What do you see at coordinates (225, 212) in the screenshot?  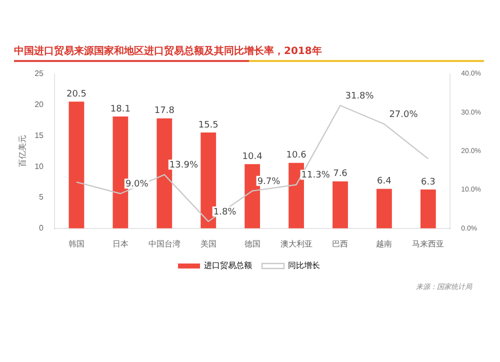 I see `data-label: 1.8%` at bounding box center [225, 212].